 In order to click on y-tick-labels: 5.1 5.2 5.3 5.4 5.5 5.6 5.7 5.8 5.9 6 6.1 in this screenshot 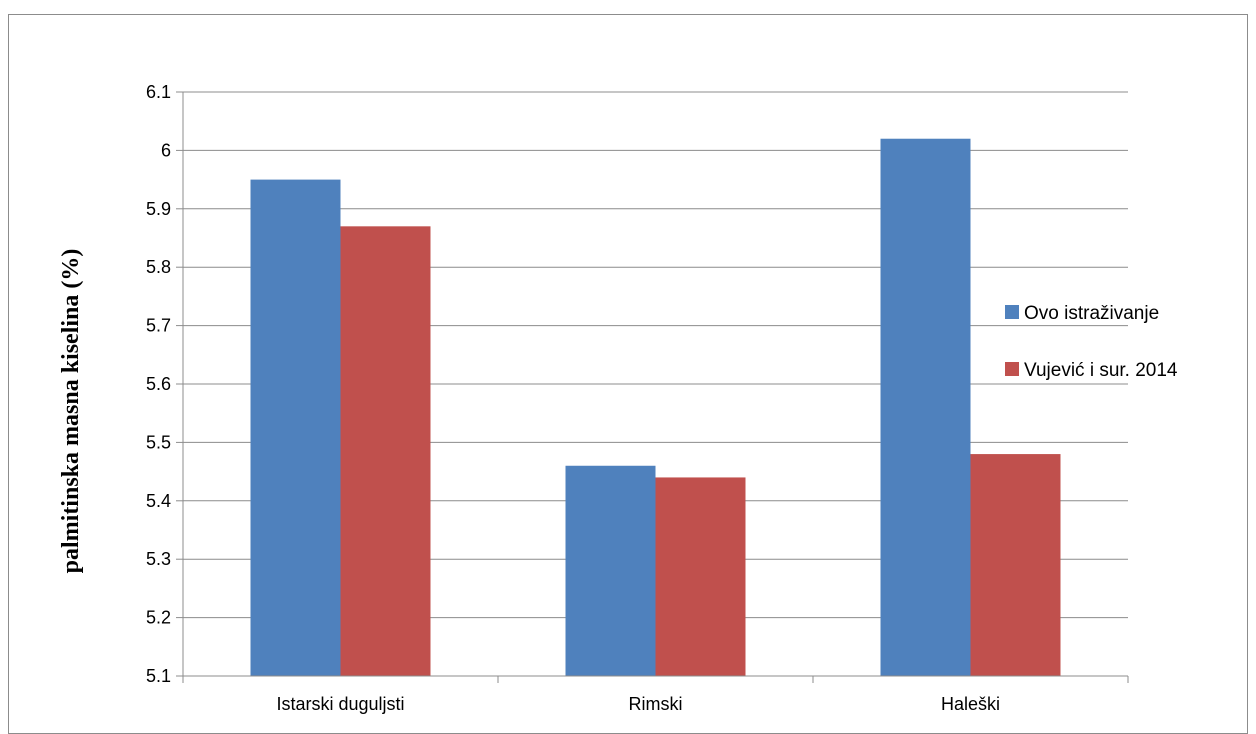, I will do `click(158, 384)`.